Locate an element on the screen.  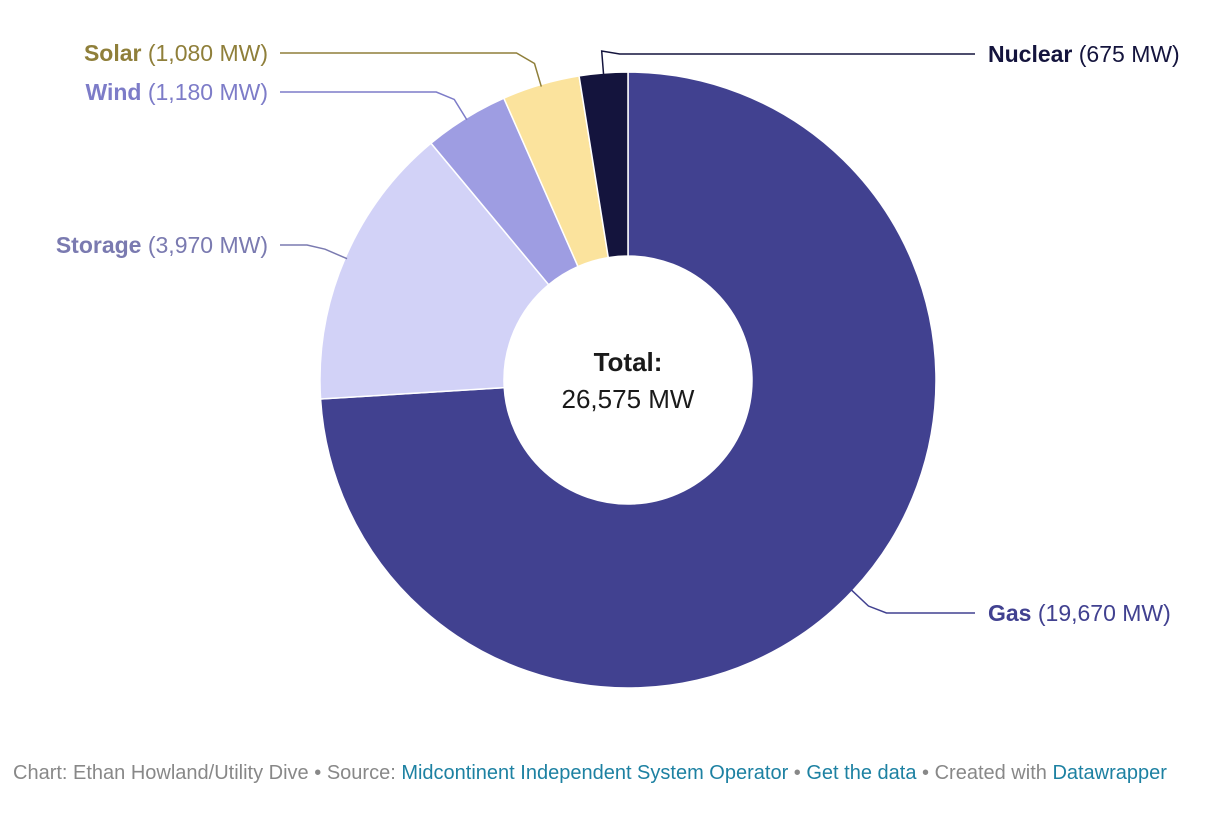
label-storage: Storage (3,970 MW) is located at coordinates (162, 245).